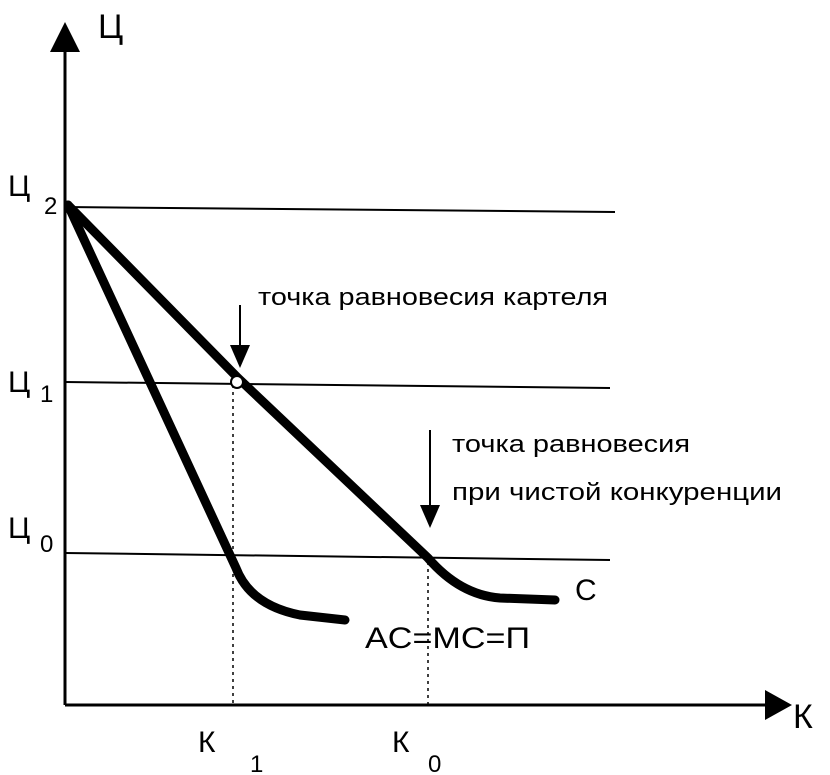  What do you see at coordinates (237, 382) in the screenshot?
I see `equilibrium-point` at bounding box center [237, 382].